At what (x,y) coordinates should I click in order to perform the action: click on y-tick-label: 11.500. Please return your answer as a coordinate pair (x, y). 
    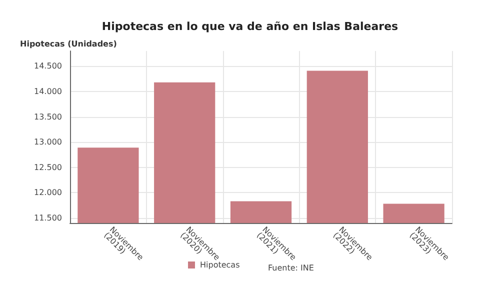
    Looking at the image, I should click on (48, 217).